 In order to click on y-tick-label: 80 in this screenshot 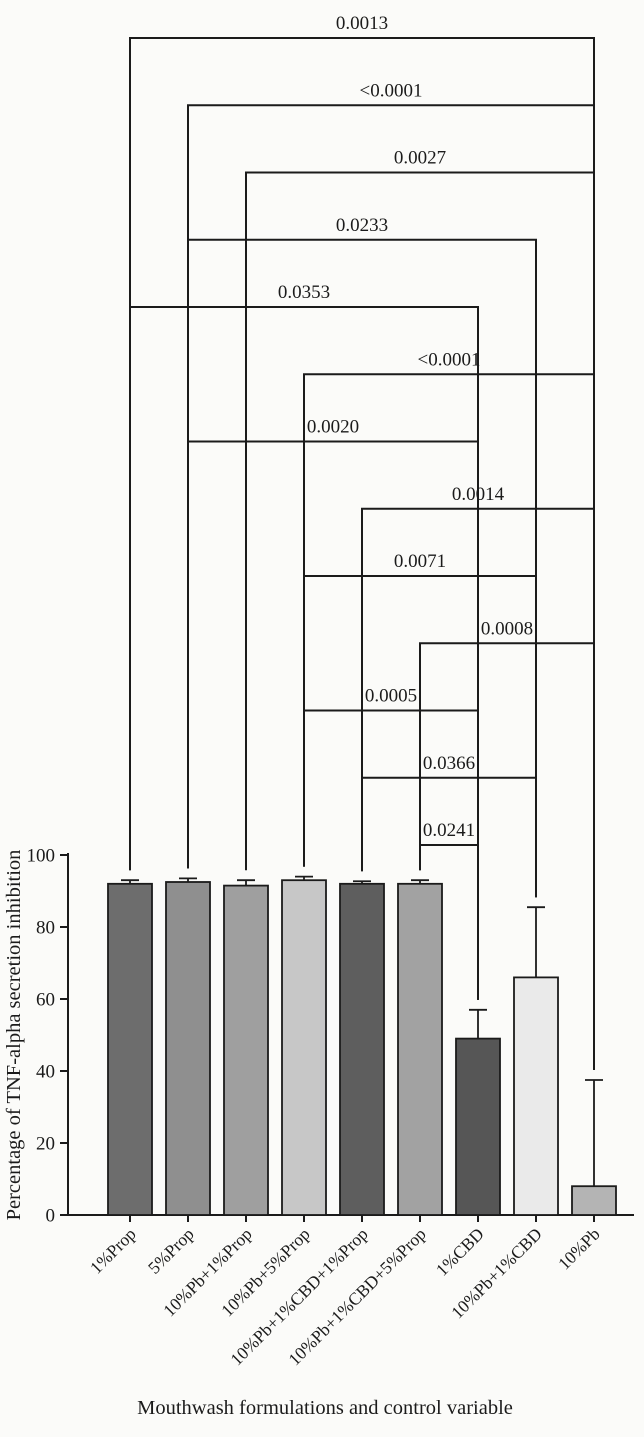, I will do `click(45, 928)`.